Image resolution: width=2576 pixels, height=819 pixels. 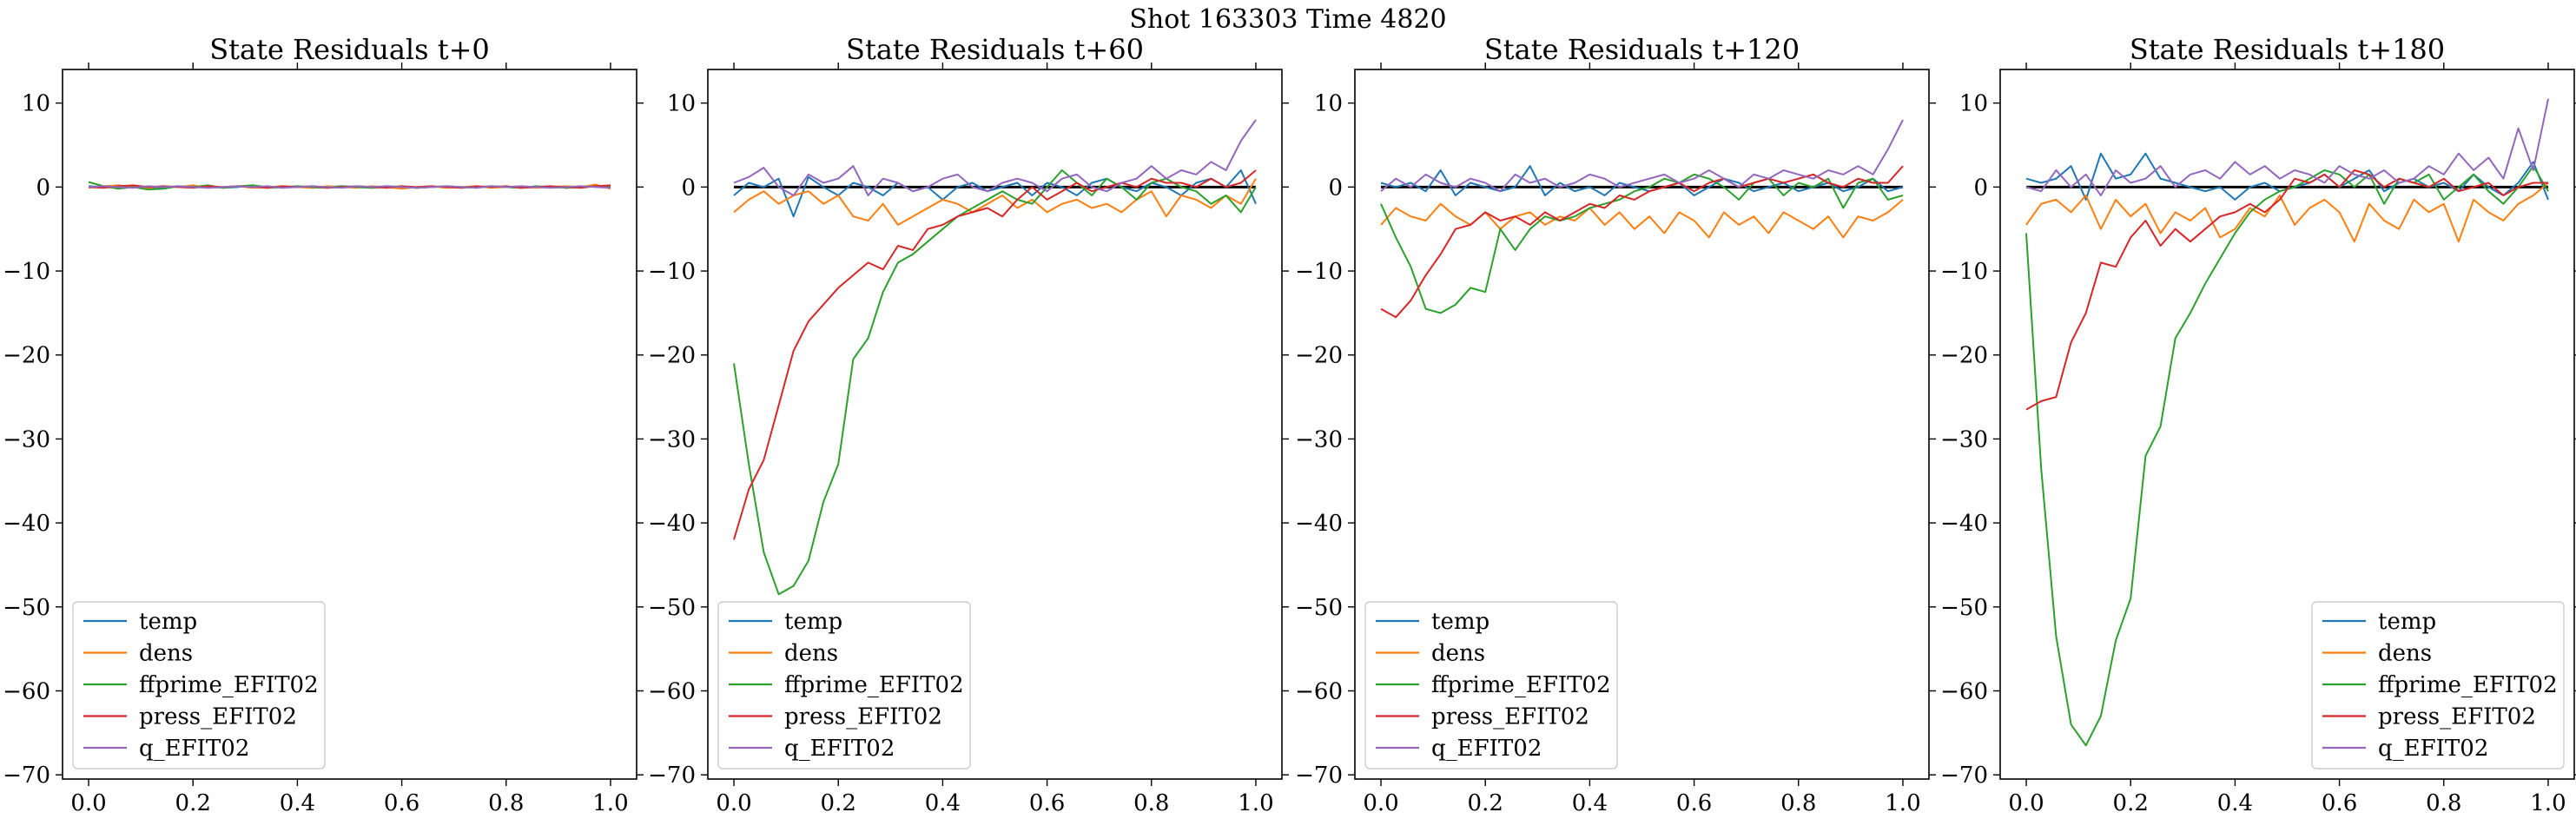 I want to click on figure-suptitle: Shot 163303 Time 4820, so click(x=1287, y=19).